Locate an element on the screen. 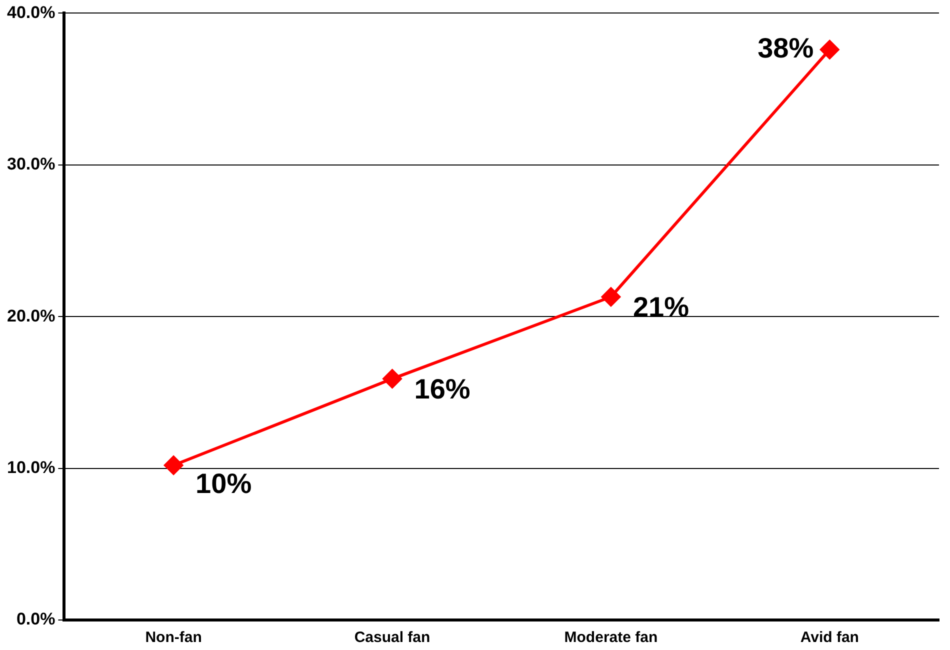  y-tick-label: 10.0% is located at coordinates (31, 467).